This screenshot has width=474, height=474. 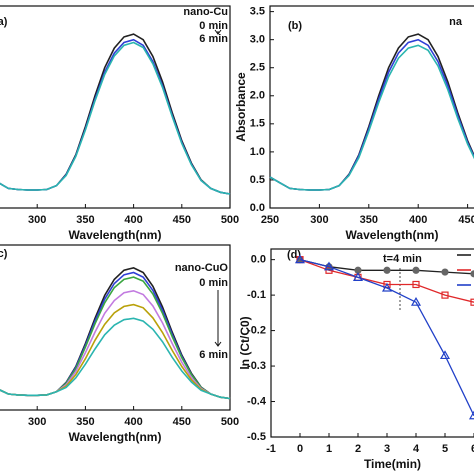 What do you see at coordinates (329, 449) in the screenshot?
I see `x-tick-label: 1` at bounding box center [329, 449].